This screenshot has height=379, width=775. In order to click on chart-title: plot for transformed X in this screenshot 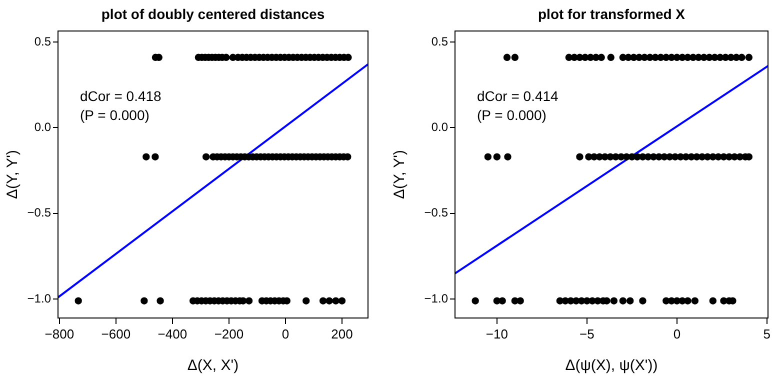, I will do `click(612, 14)`.